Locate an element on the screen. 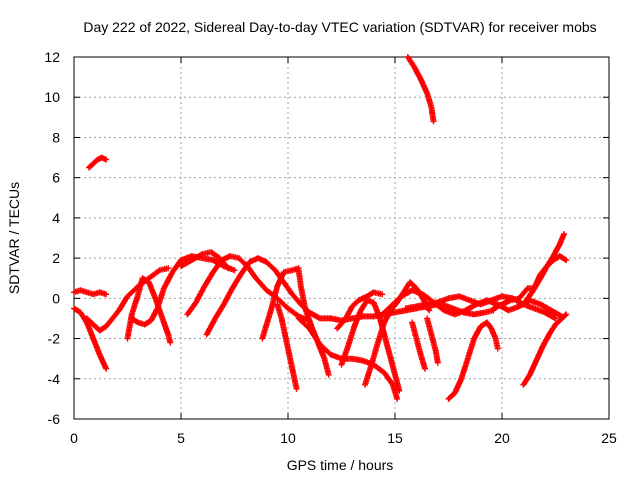 This screenshot has width=640, height=480. series-sat-q is located at coordinates (360, 310).